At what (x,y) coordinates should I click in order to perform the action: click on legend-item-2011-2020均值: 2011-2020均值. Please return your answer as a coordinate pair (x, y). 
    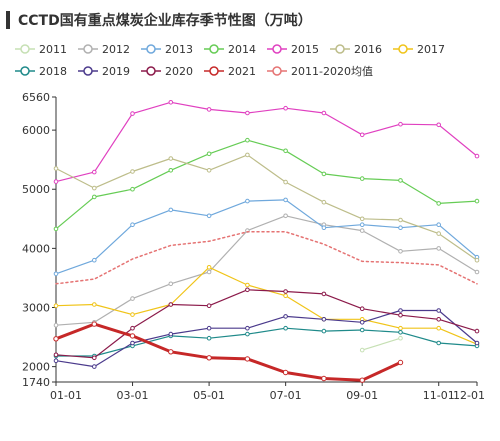
    Looking at the image, I should click on (319, 71).